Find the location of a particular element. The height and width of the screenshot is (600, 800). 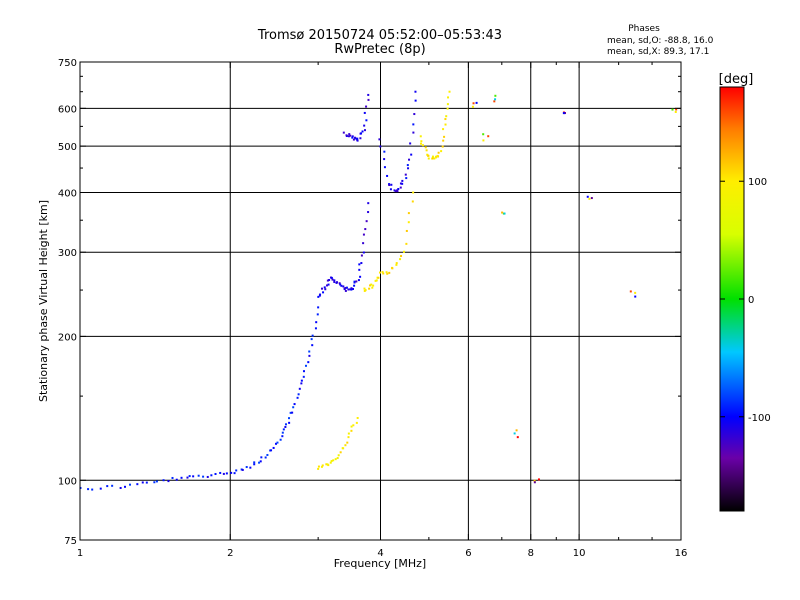

y-tick-label: 300 is located at coordinates (67, 253).